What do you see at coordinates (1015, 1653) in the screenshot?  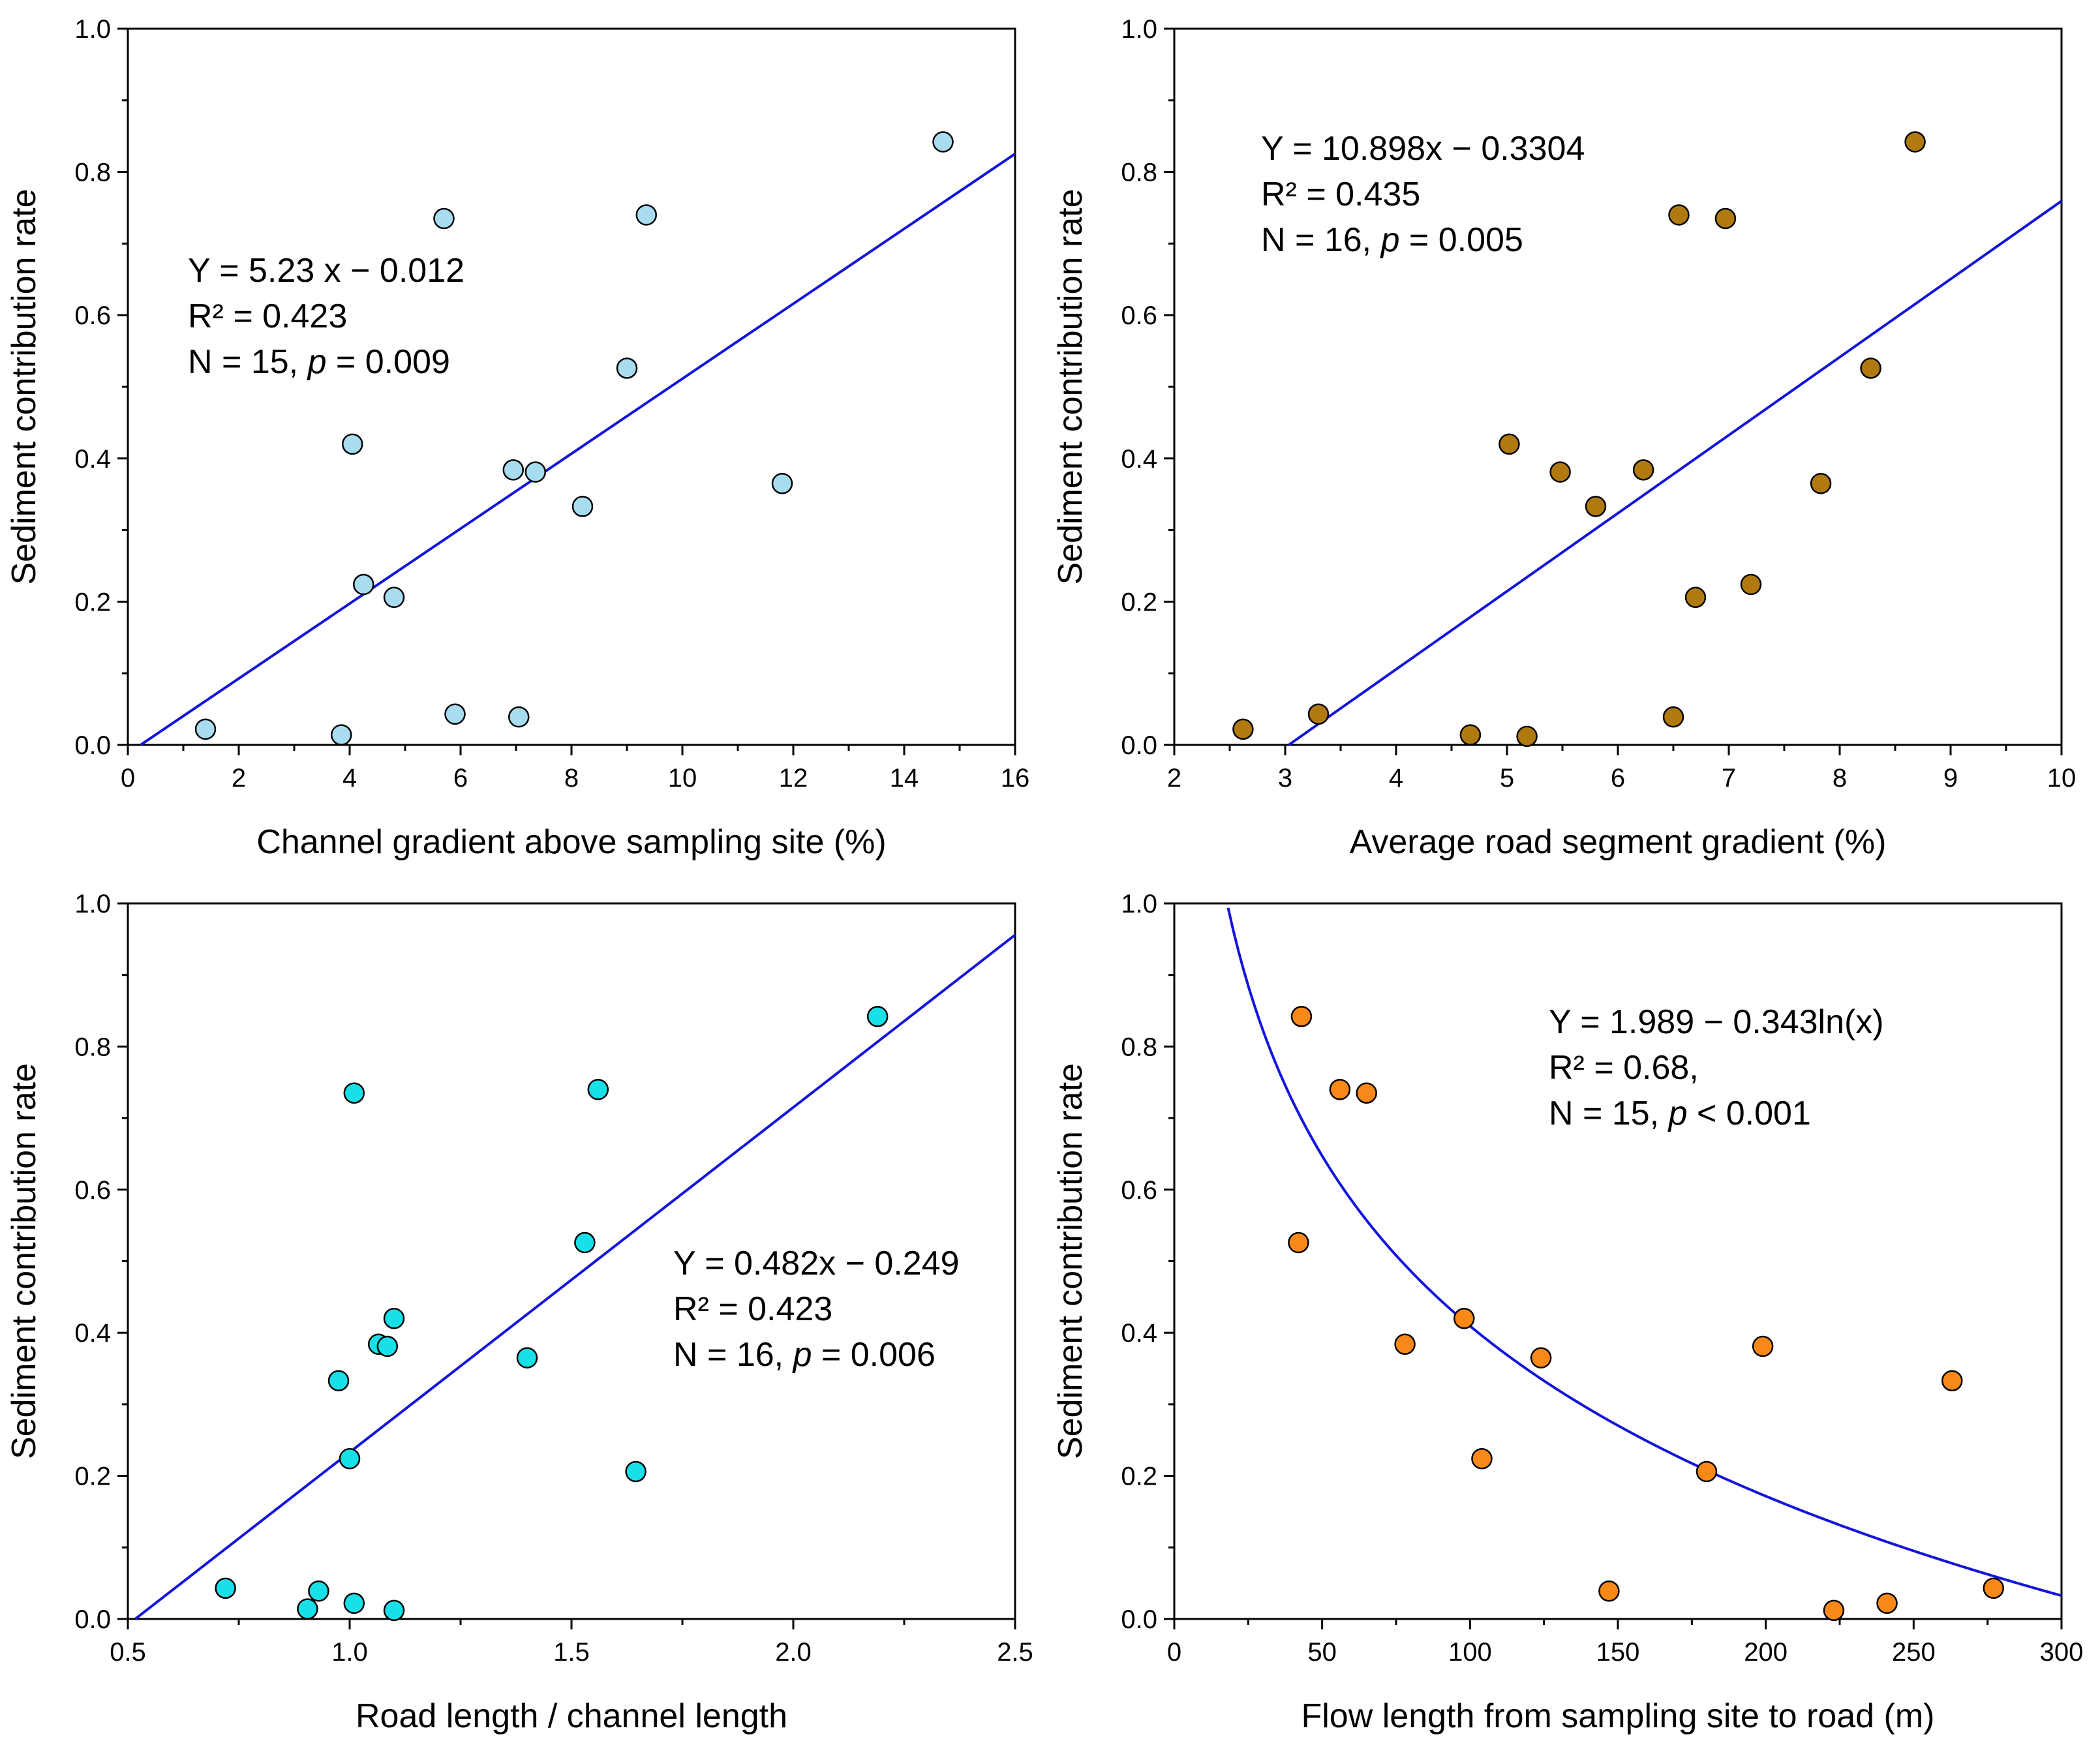 I see `x-tick-label: 2.5` at bounding box center [1015, 1653].